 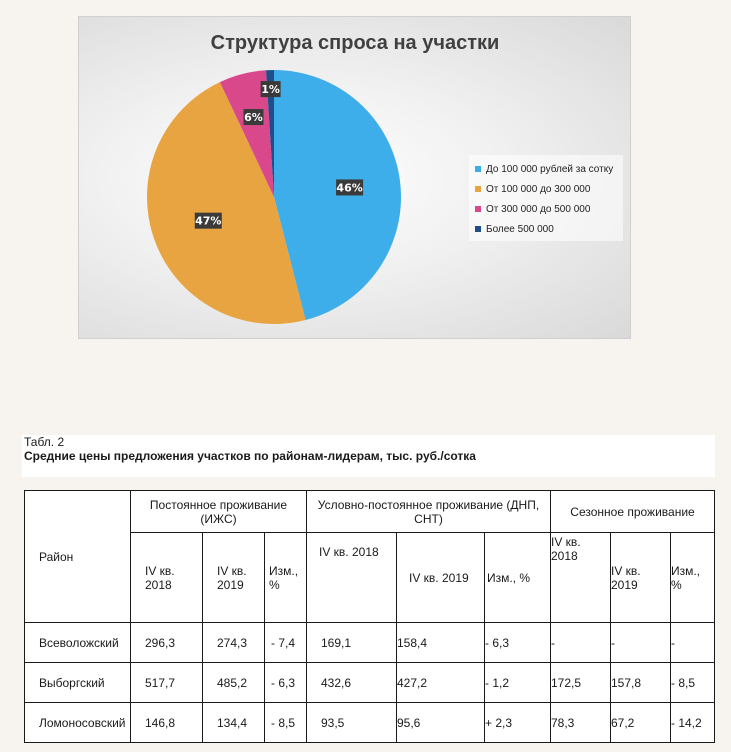 I want to click on data-cell: 78,3, so click(x=580, y=722).